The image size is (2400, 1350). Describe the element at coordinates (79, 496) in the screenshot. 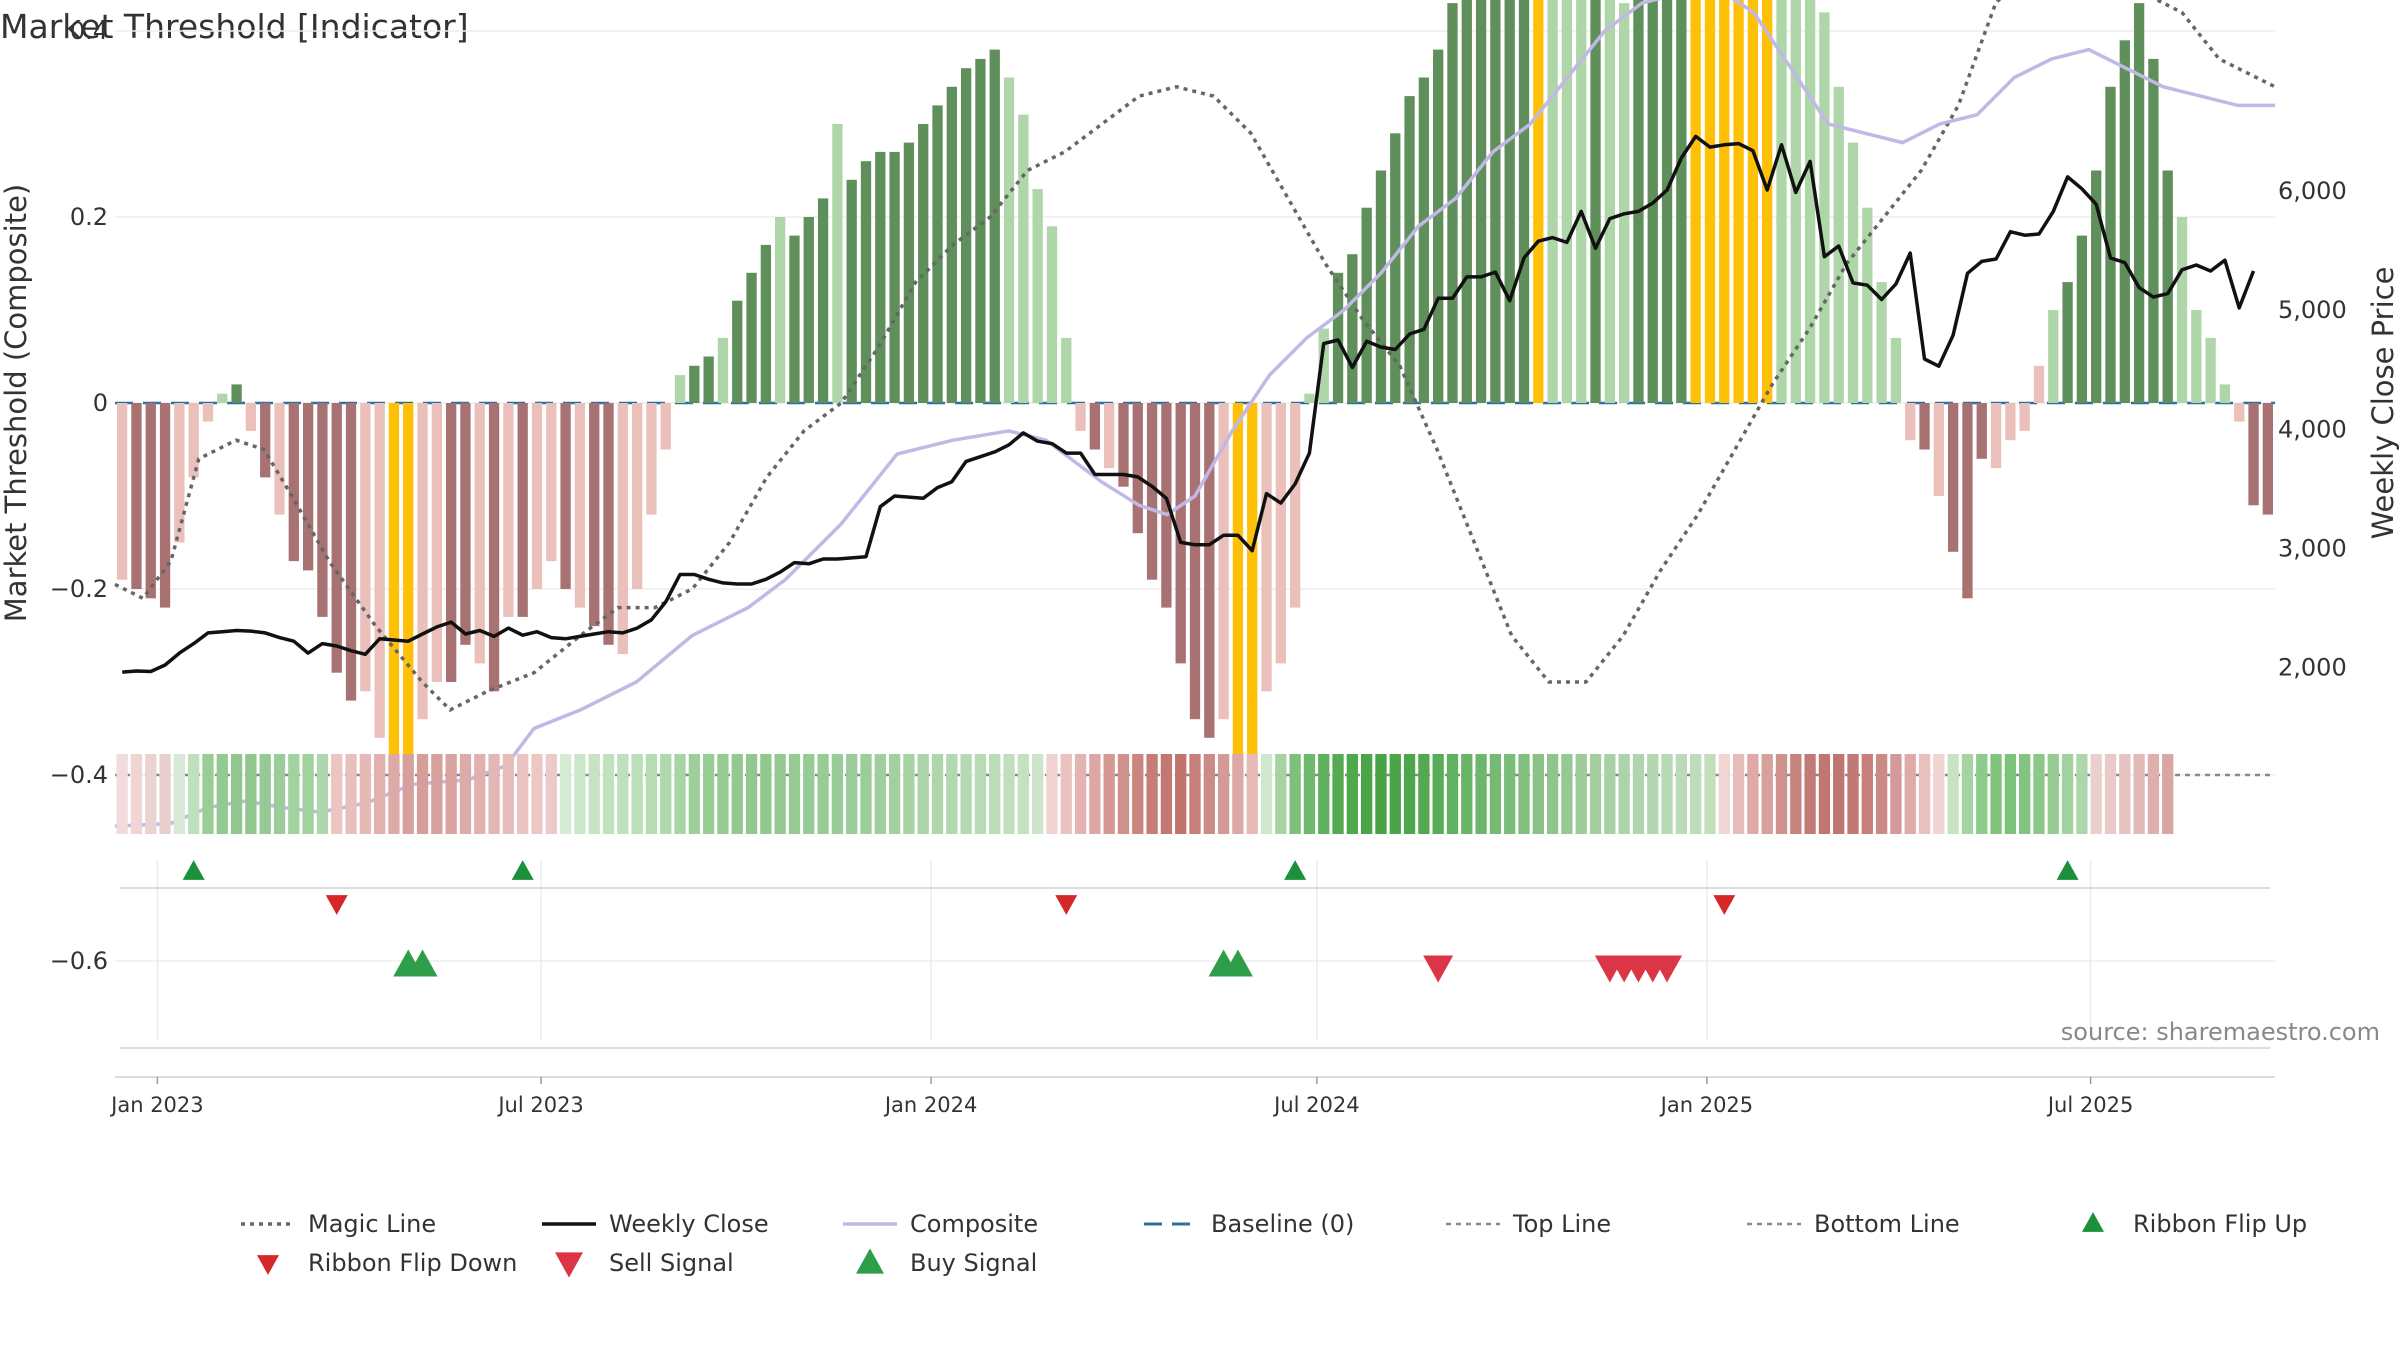

I see `y-axis-left: 0.60.40.20−0.2−0.4−0.6` at that location.